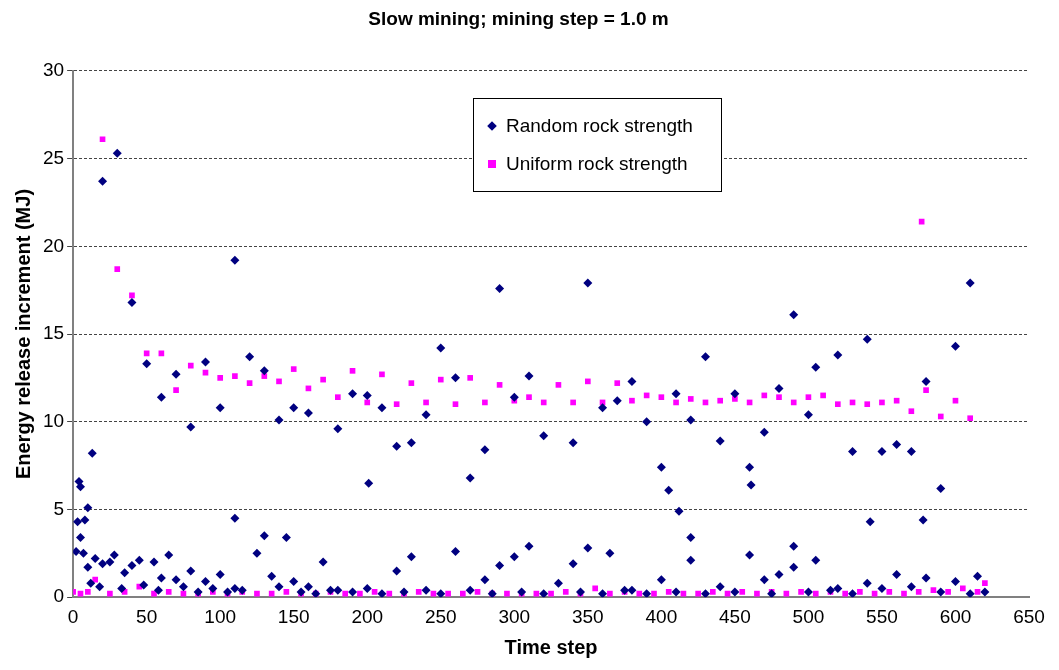  I want to click on x-tick-label: 500, so click(808, 616).